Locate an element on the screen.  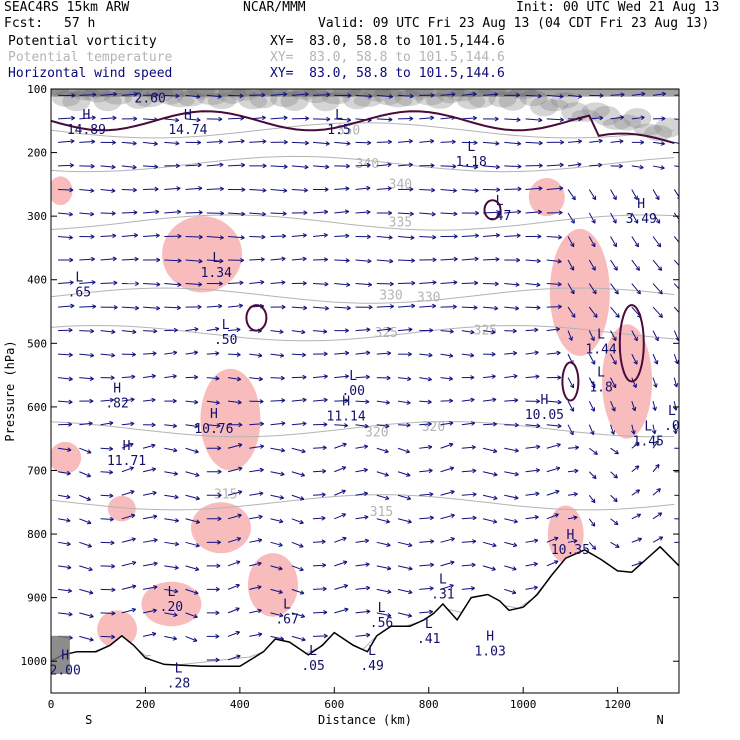
theta-contour is located at coordinates (363, 222).